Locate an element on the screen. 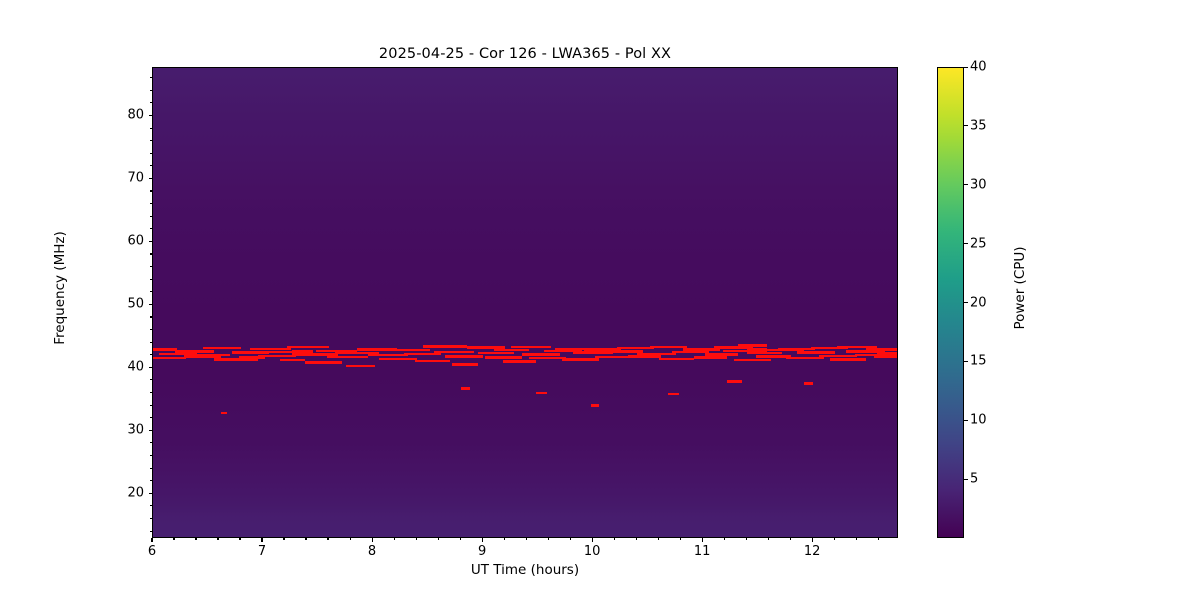 Image resolution: width=1200 pixels, height=600 pixels. y-tick-label: 40 is located at coordinates (135, 367).